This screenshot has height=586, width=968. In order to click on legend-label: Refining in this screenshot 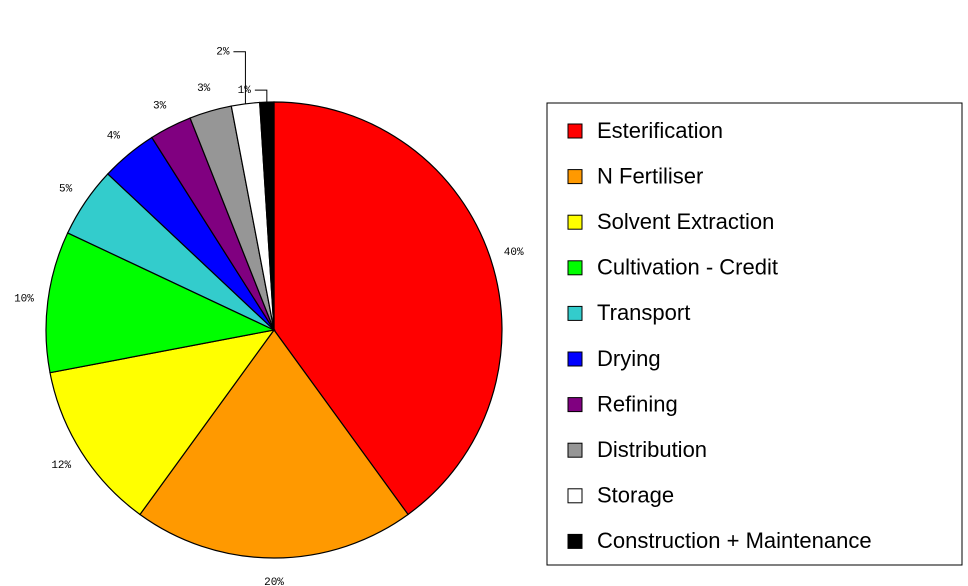, I will do `click(637, 403)`.